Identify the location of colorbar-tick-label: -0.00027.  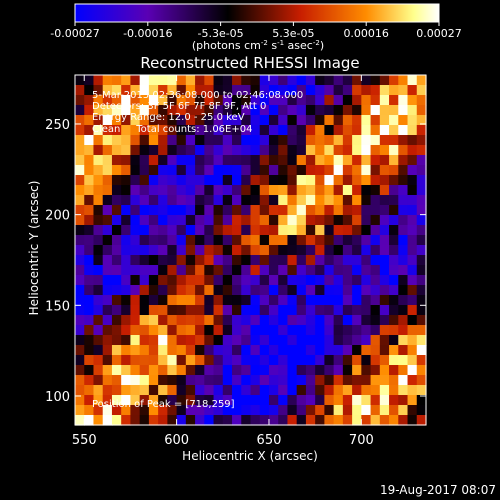
(74, 33).